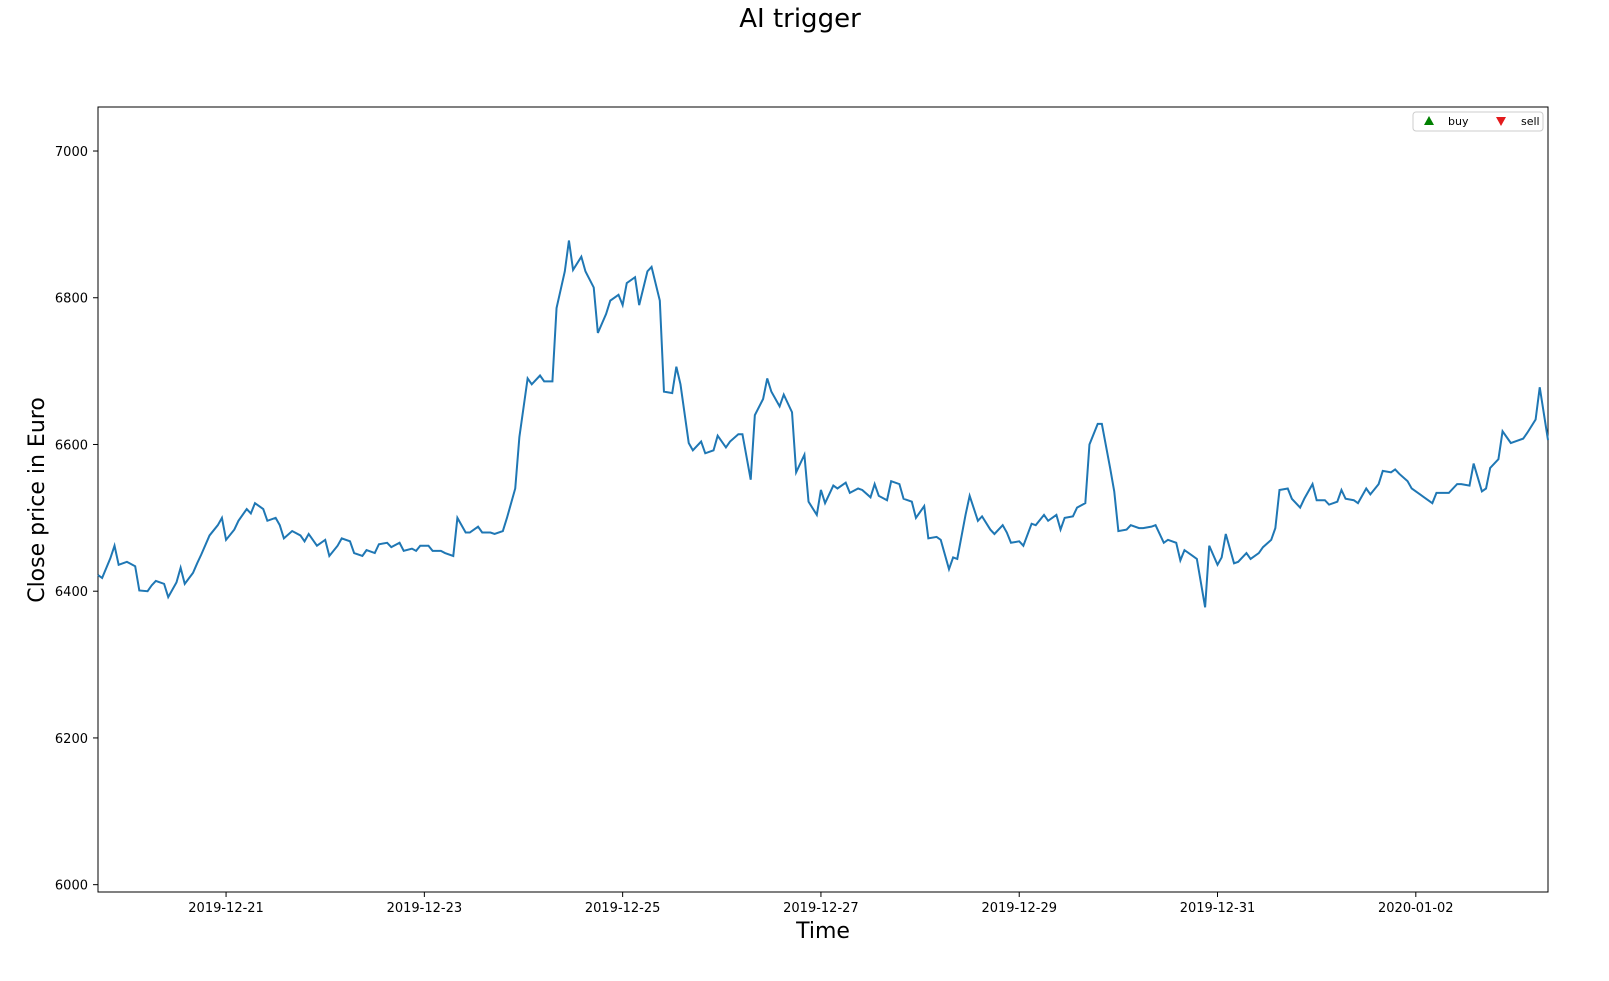 The height and width of the screenshot is (981, 1609). What do you see at coordinates (71, 152) in the screenshot?
I see `y-tick-label: 7000` at bounding box center [71, 152].